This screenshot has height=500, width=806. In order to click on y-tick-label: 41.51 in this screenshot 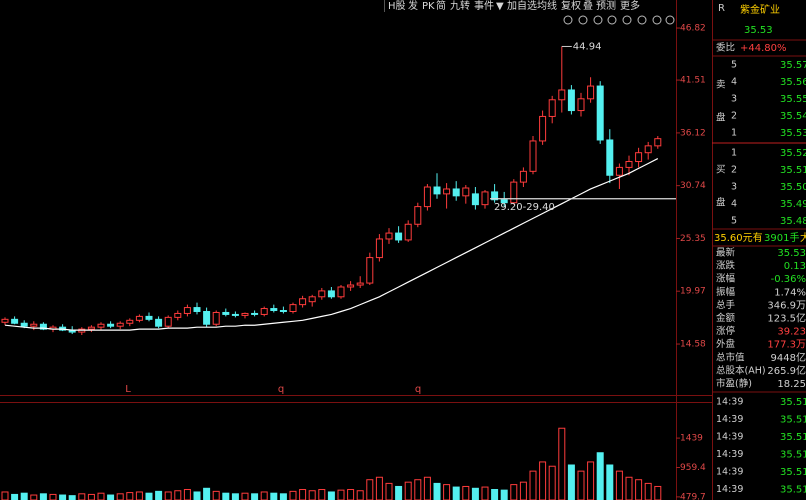, I will do `click(693, 81)`.